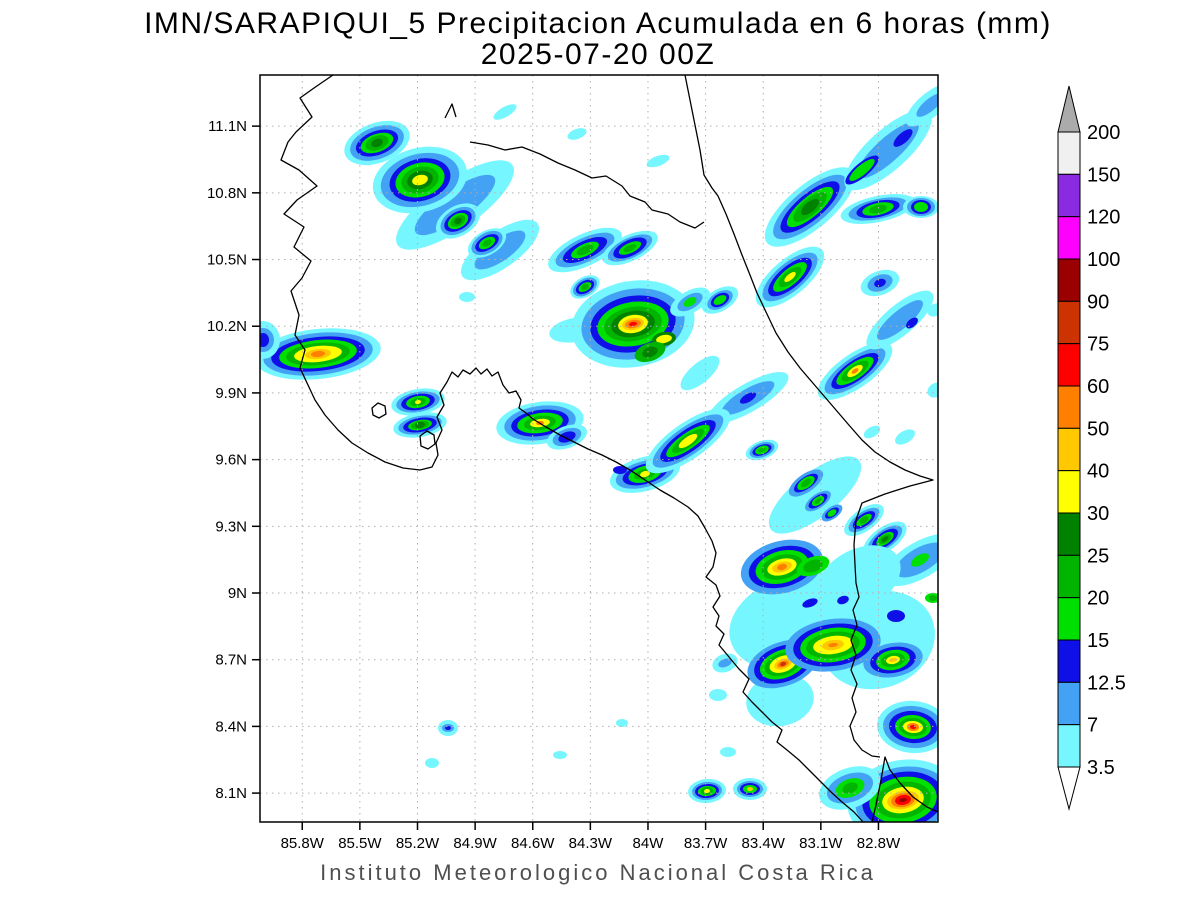 This screenshot has width=1200, height=905. Describe the element at coordinates (1098, 641) in the screenshot. I see `colorbar-label: 15` at that location.